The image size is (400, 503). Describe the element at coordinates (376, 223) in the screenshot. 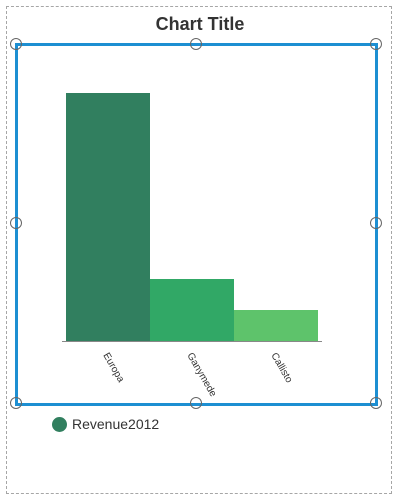

I see `resize-handle-middle-right` at that location.